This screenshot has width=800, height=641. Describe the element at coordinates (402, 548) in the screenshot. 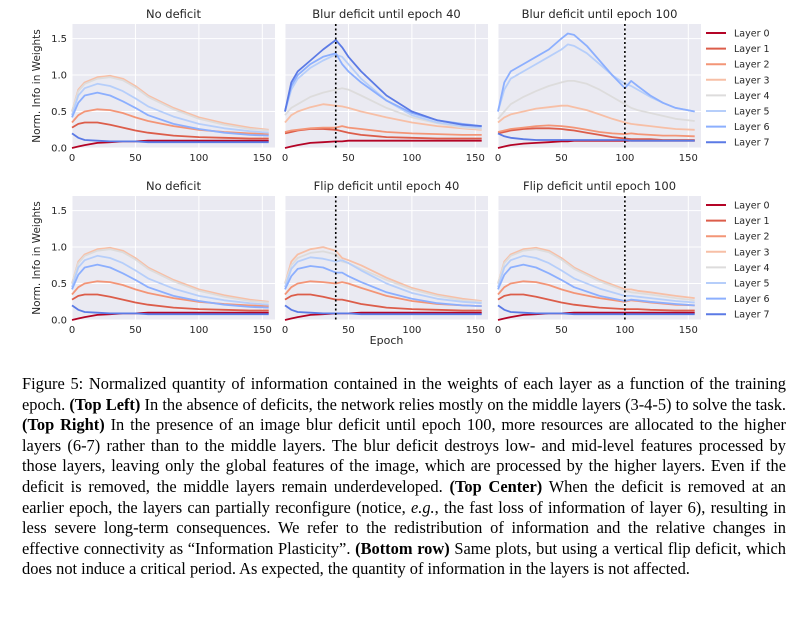

I see `caption-bottom-row: (Bottom row)` at that location.